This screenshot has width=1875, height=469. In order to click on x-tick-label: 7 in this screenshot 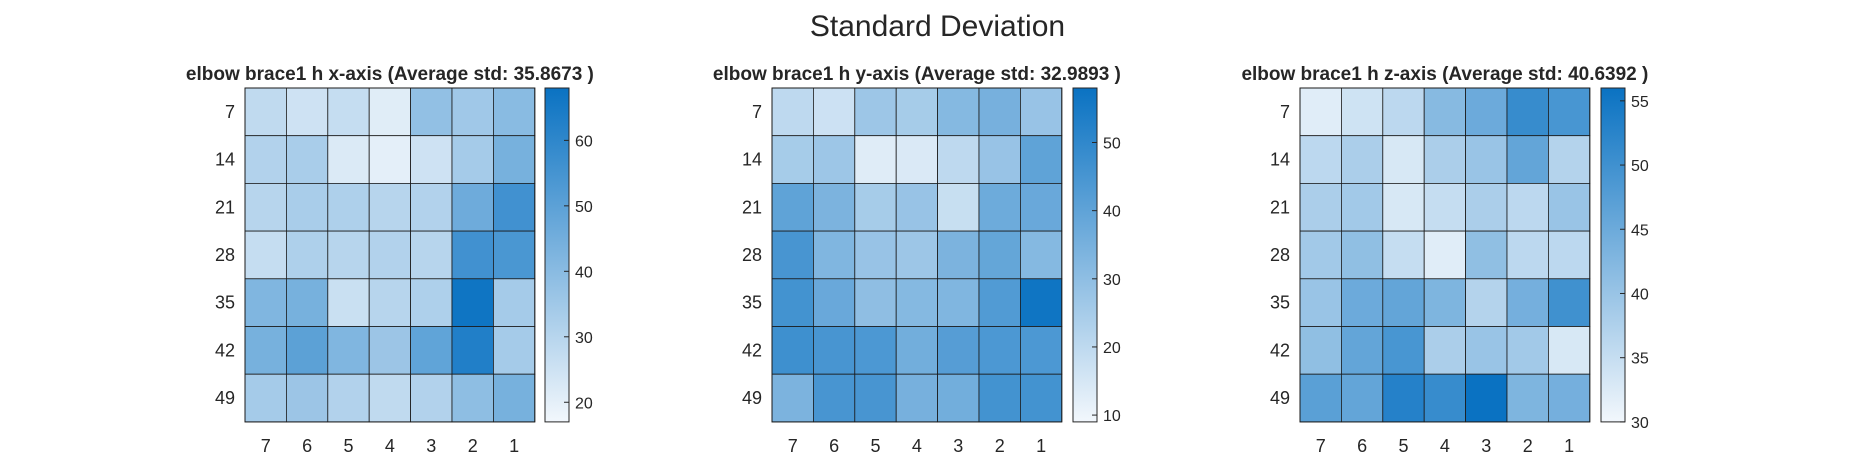, I will do `click(793, 446)`.